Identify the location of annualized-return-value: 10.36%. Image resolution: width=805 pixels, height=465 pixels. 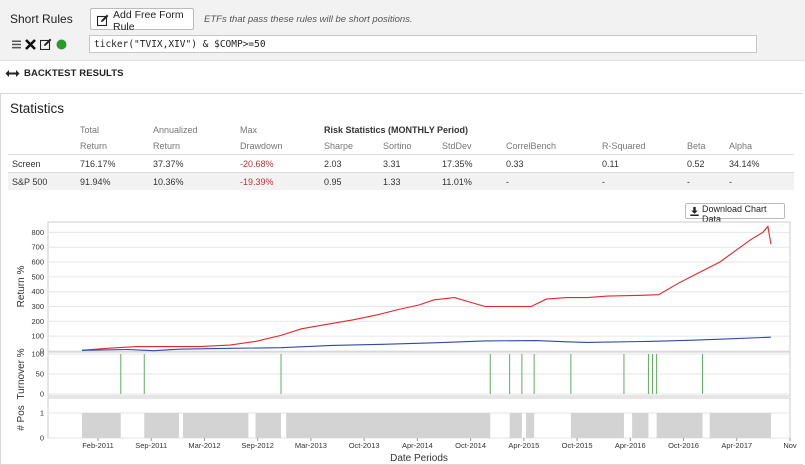
(192, 181).